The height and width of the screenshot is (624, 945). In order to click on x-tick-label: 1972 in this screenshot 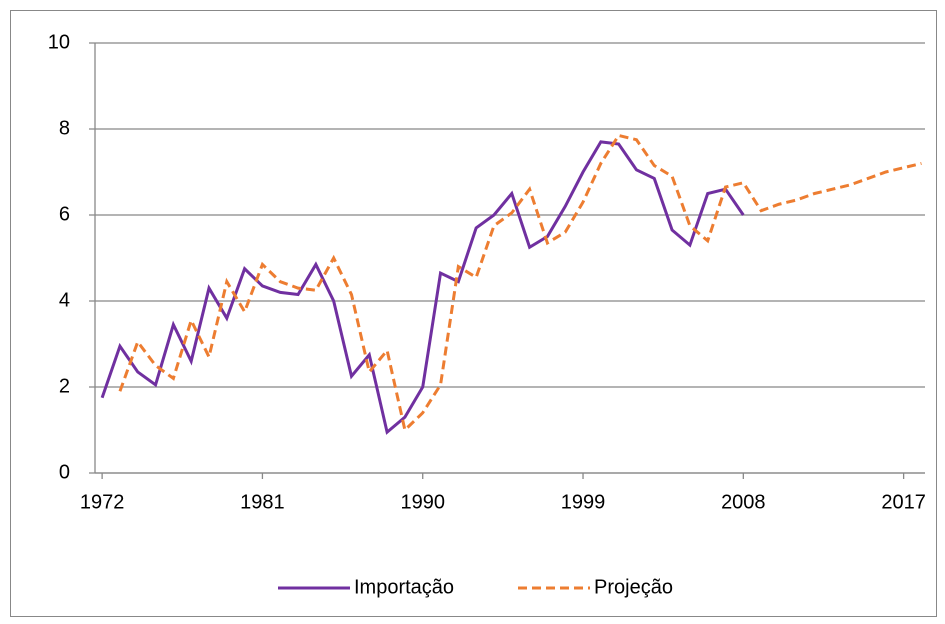, I will do `click(102, 502)`.